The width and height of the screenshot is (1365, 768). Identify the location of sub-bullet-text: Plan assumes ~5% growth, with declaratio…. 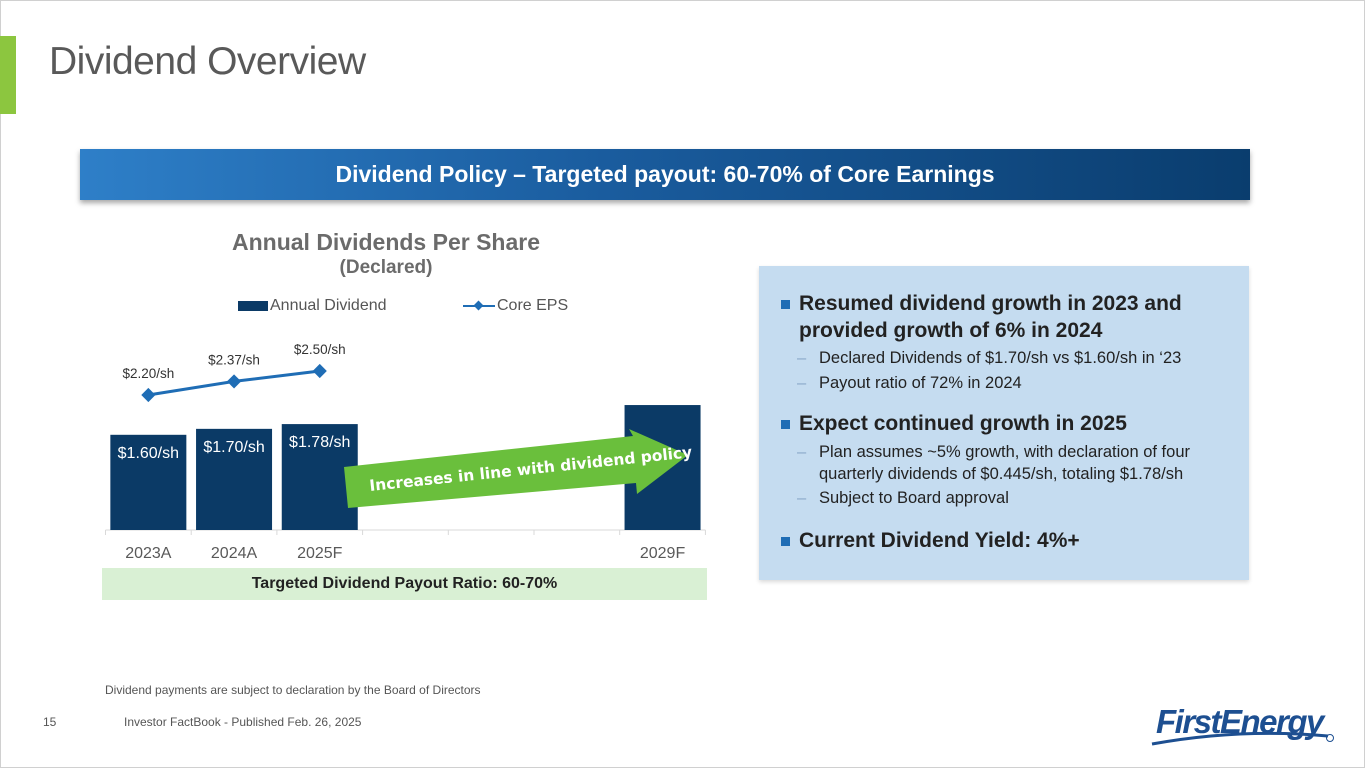
(1004, 463).